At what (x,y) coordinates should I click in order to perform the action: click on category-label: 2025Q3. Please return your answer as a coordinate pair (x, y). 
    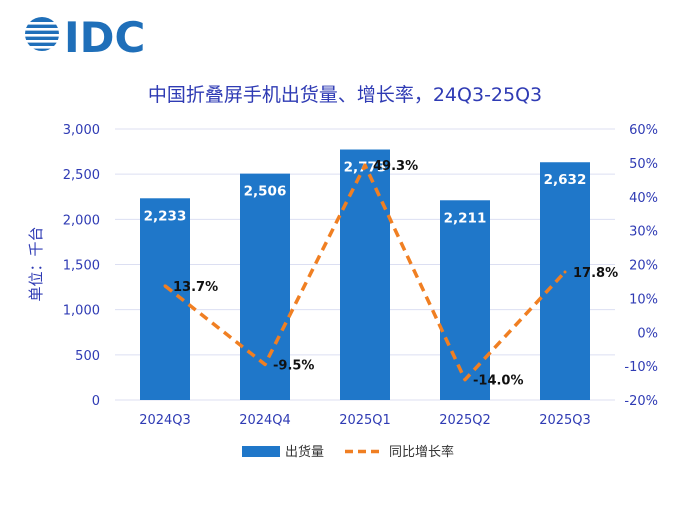
    Looking at the image, I should click on (565, 420).